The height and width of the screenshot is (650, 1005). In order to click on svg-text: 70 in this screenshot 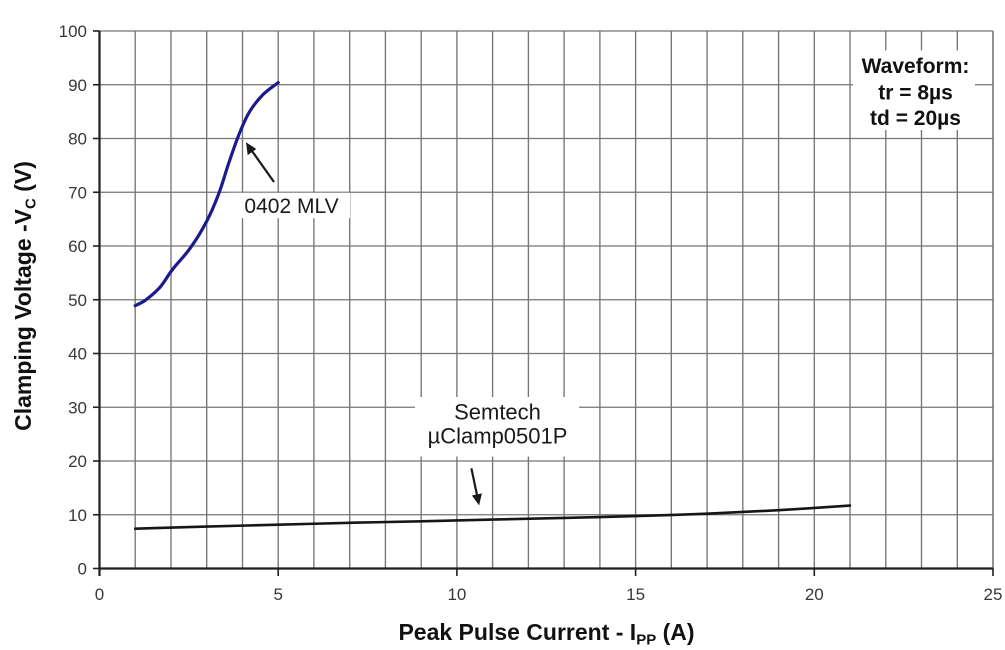, I will do `click(77, 192)`.